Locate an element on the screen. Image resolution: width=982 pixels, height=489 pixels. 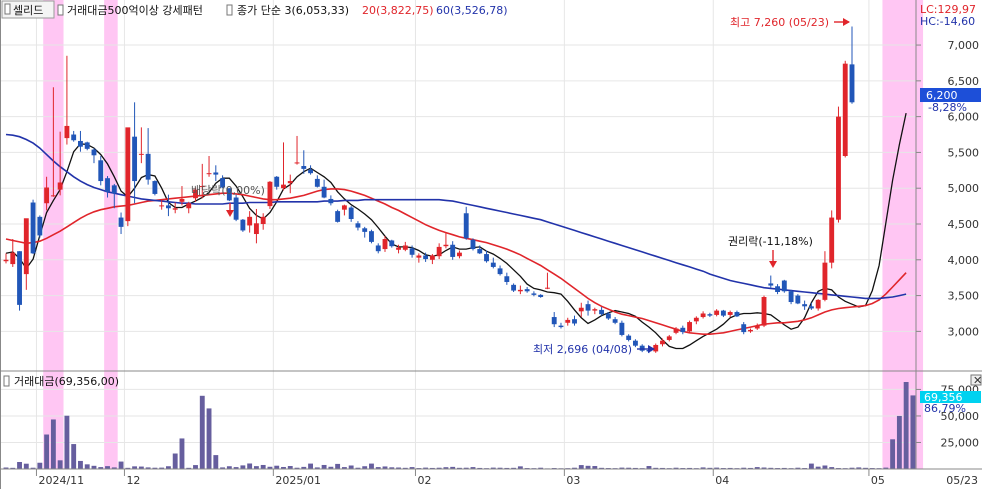
collapse-icon: ✕ is located at coordinates (977, 380).